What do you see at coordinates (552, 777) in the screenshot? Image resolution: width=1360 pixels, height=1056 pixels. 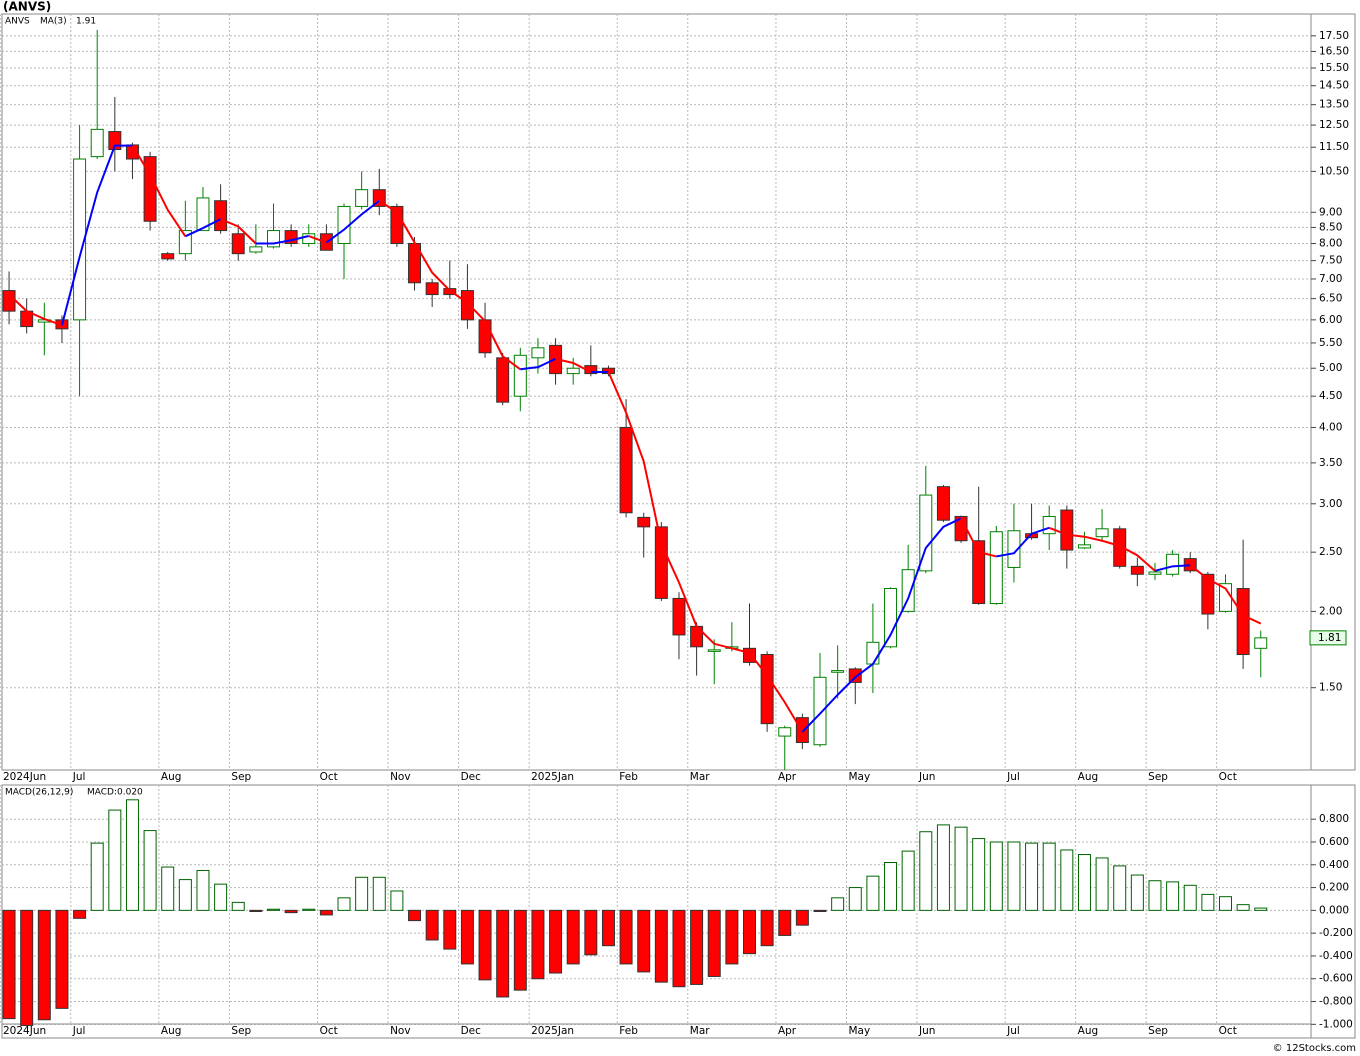 I see `x-tick-label: 2025Jan` at bounding box center [552, 777].